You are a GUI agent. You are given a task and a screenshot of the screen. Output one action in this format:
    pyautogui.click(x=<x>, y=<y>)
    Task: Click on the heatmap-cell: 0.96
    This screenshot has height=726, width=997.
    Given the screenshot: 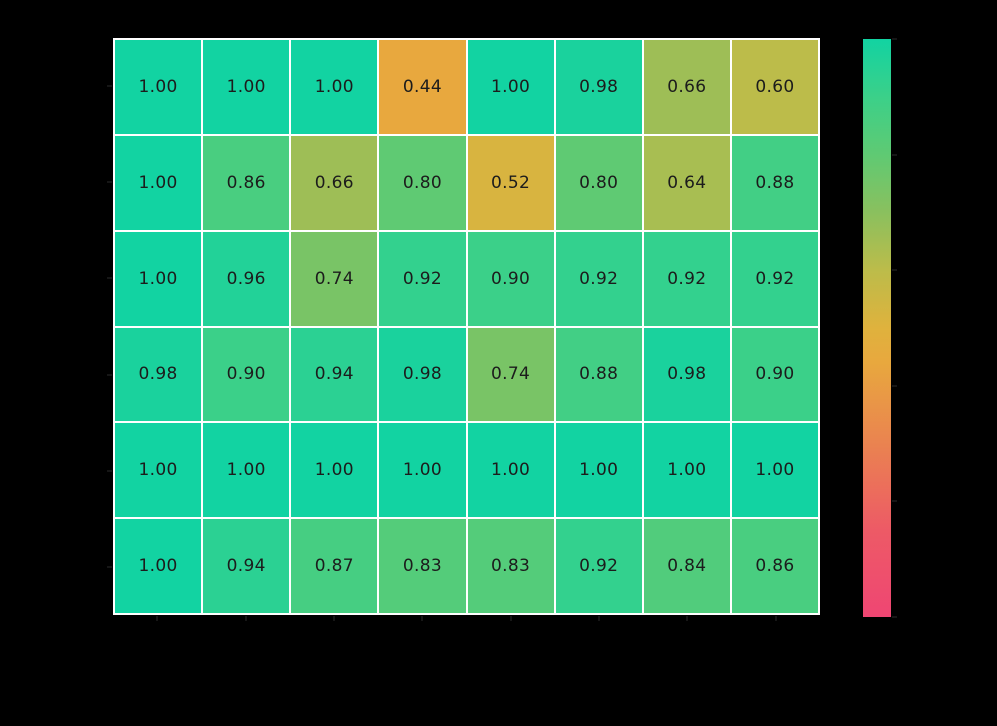 What is the action you would take?
    pyautogui.click(x=246, y=278)
    